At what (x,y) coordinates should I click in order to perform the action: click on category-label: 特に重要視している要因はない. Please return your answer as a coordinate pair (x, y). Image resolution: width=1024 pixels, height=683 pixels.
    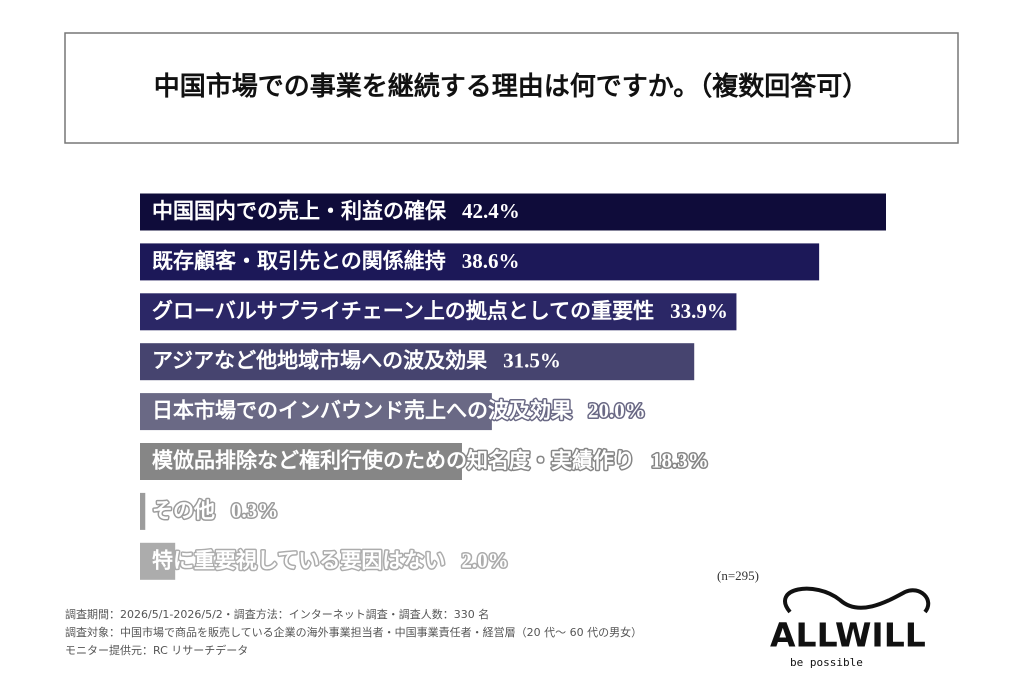
    Looking at the image, I should click on (298, 560).